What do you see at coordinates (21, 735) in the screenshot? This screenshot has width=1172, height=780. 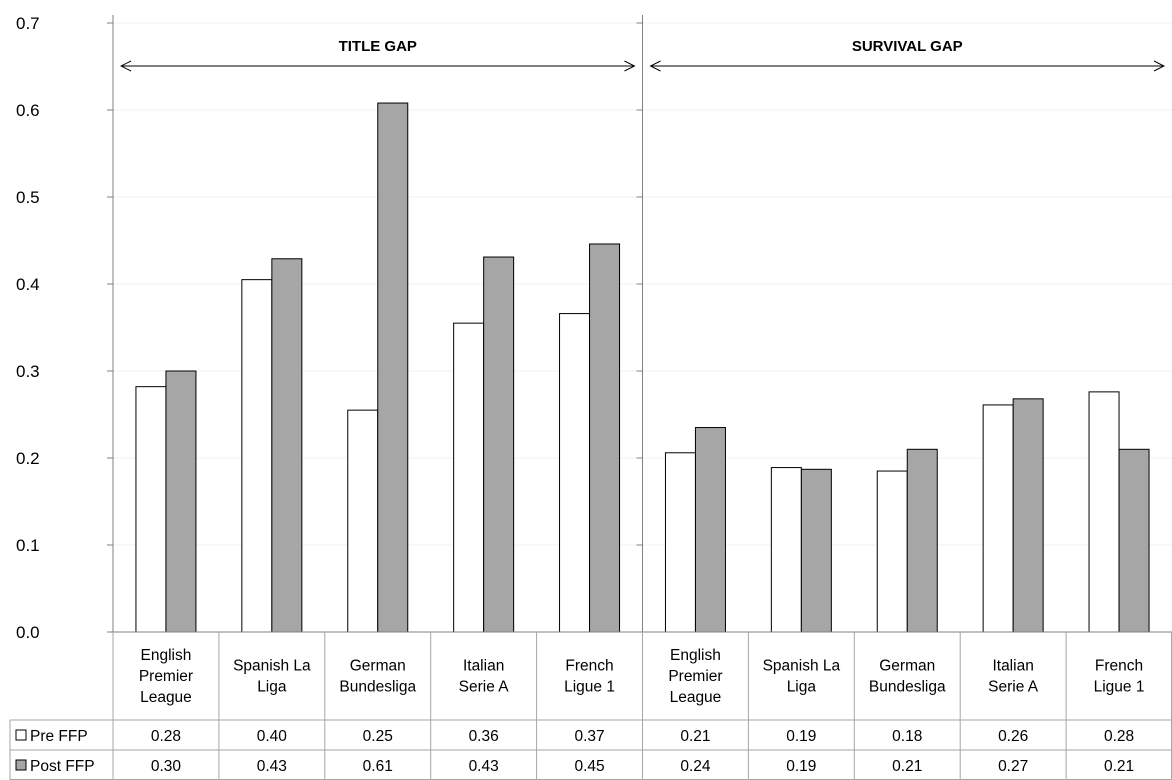 I see `legend-key-pre-ffp` at bounding box center [21, 735].